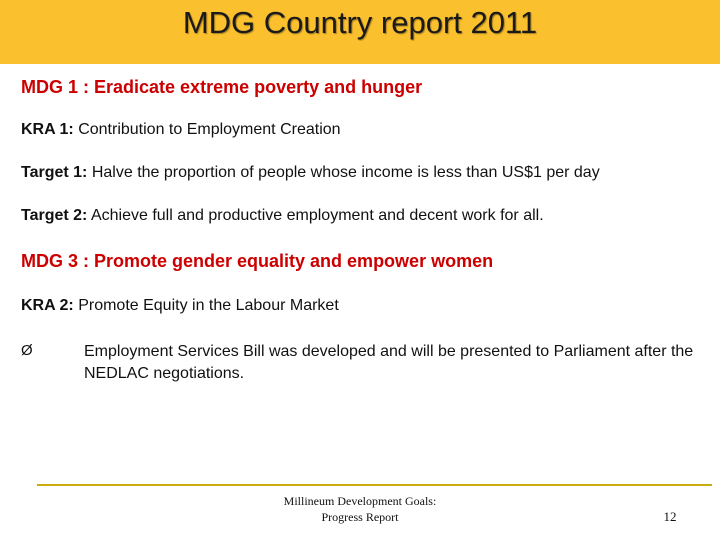 This screenshot has width=720, height=540. I want to click on footer-line-1: Millineum Development Goals:, so click(360, 501).